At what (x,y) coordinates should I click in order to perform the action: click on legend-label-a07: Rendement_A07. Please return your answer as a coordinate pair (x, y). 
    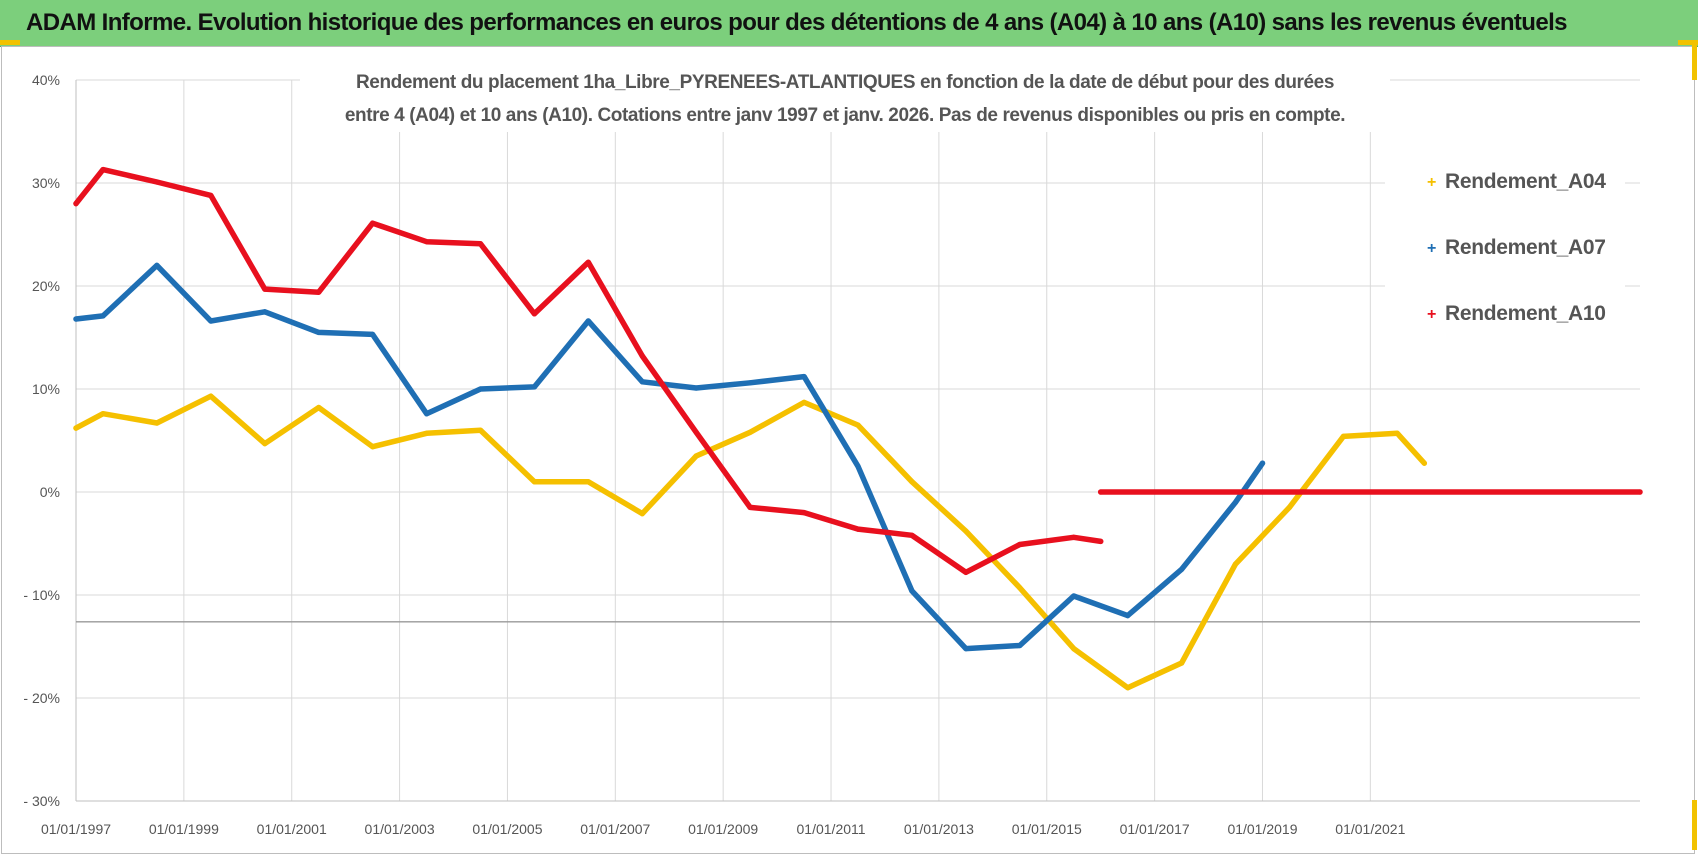
    Looking at the image, I should click on (1525, 247).